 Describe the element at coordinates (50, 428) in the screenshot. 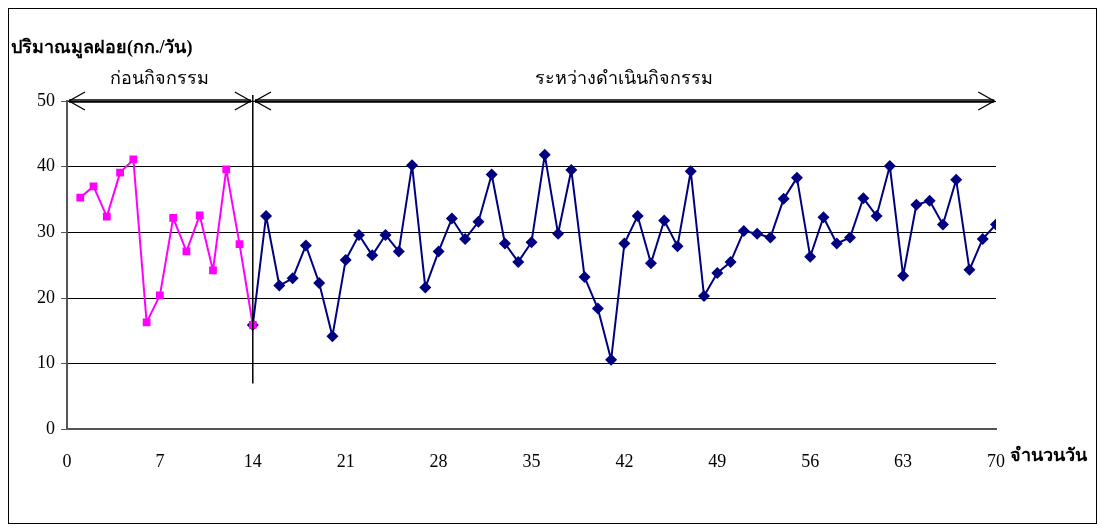

I see `y-tick-label: 0` at that location.